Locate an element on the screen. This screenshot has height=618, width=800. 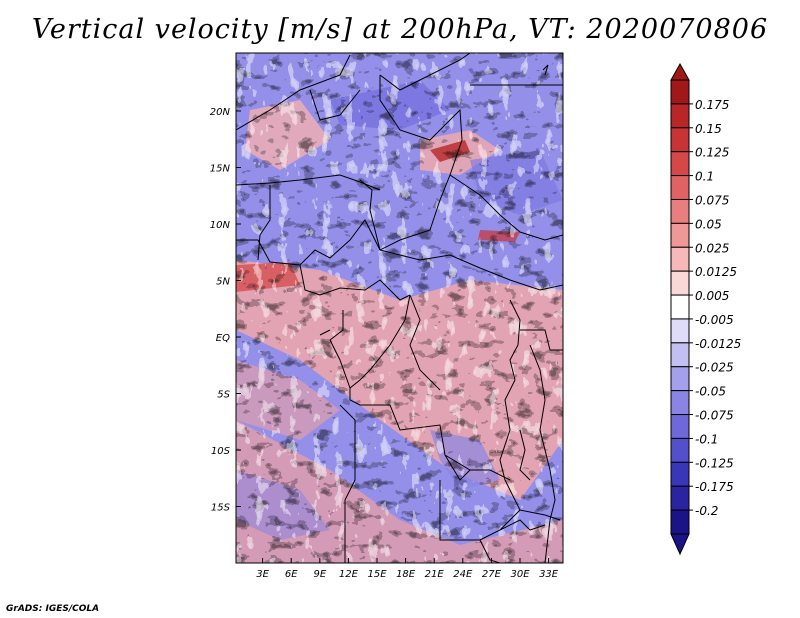
grads-credit: GrADS: IGES/COLA is located at coordinates (53, 609).